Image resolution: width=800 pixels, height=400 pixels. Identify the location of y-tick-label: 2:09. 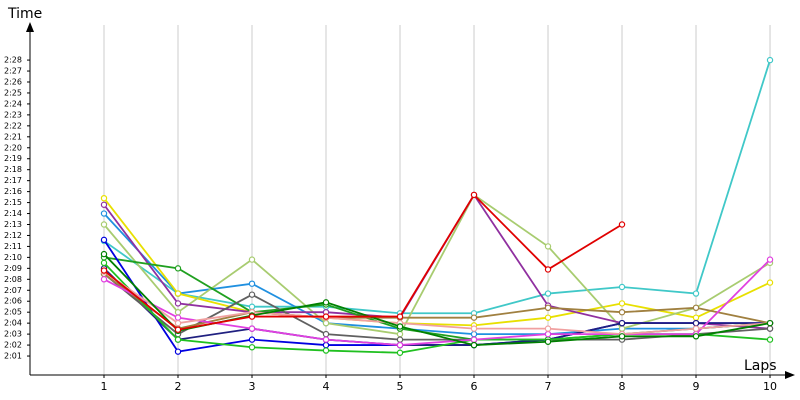
(13, 268).